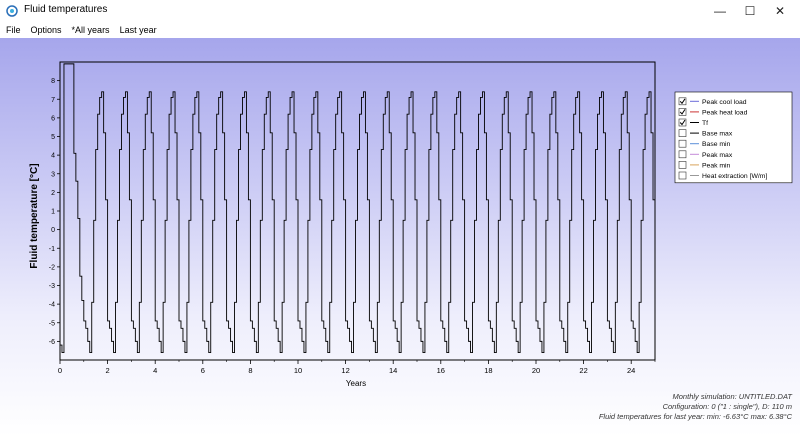  Describe the element at coordinates (52, 342) in the screenshot. I see `y-tick-label: -6` at that location.